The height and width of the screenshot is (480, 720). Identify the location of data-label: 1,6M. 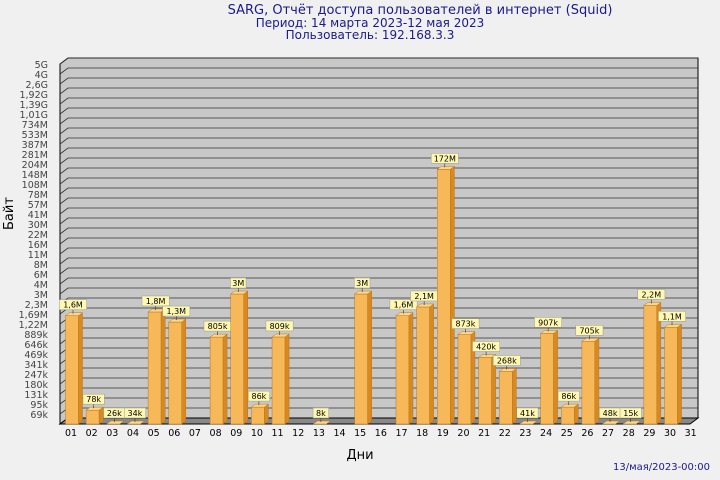
(404, 305).